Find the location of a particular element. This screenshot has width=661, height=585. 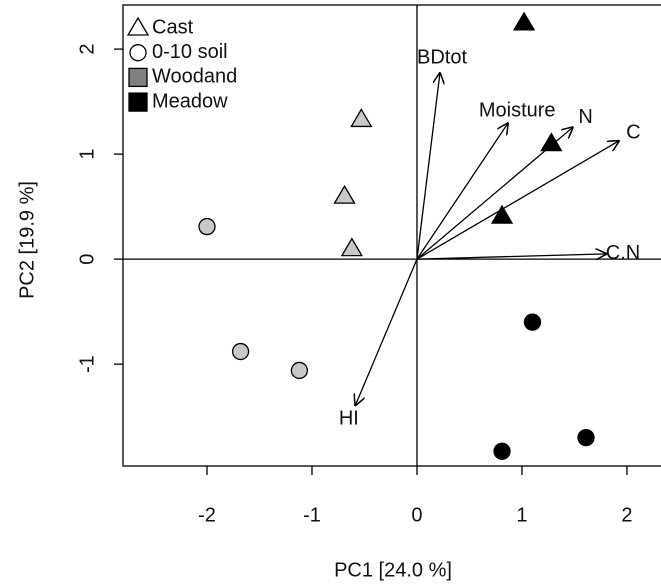

y-tick-label: -1 is located at coordinates (87, 364).